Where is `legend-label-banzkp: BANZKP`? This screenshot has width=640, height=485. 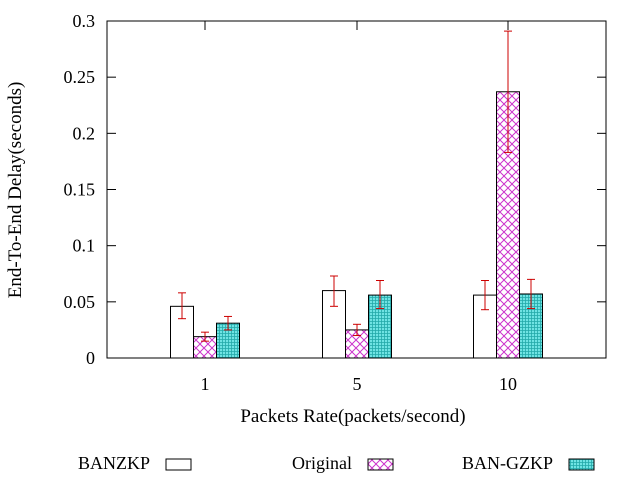 legend-label-banzkp: BANZKP is located at coordinates (114, 463).